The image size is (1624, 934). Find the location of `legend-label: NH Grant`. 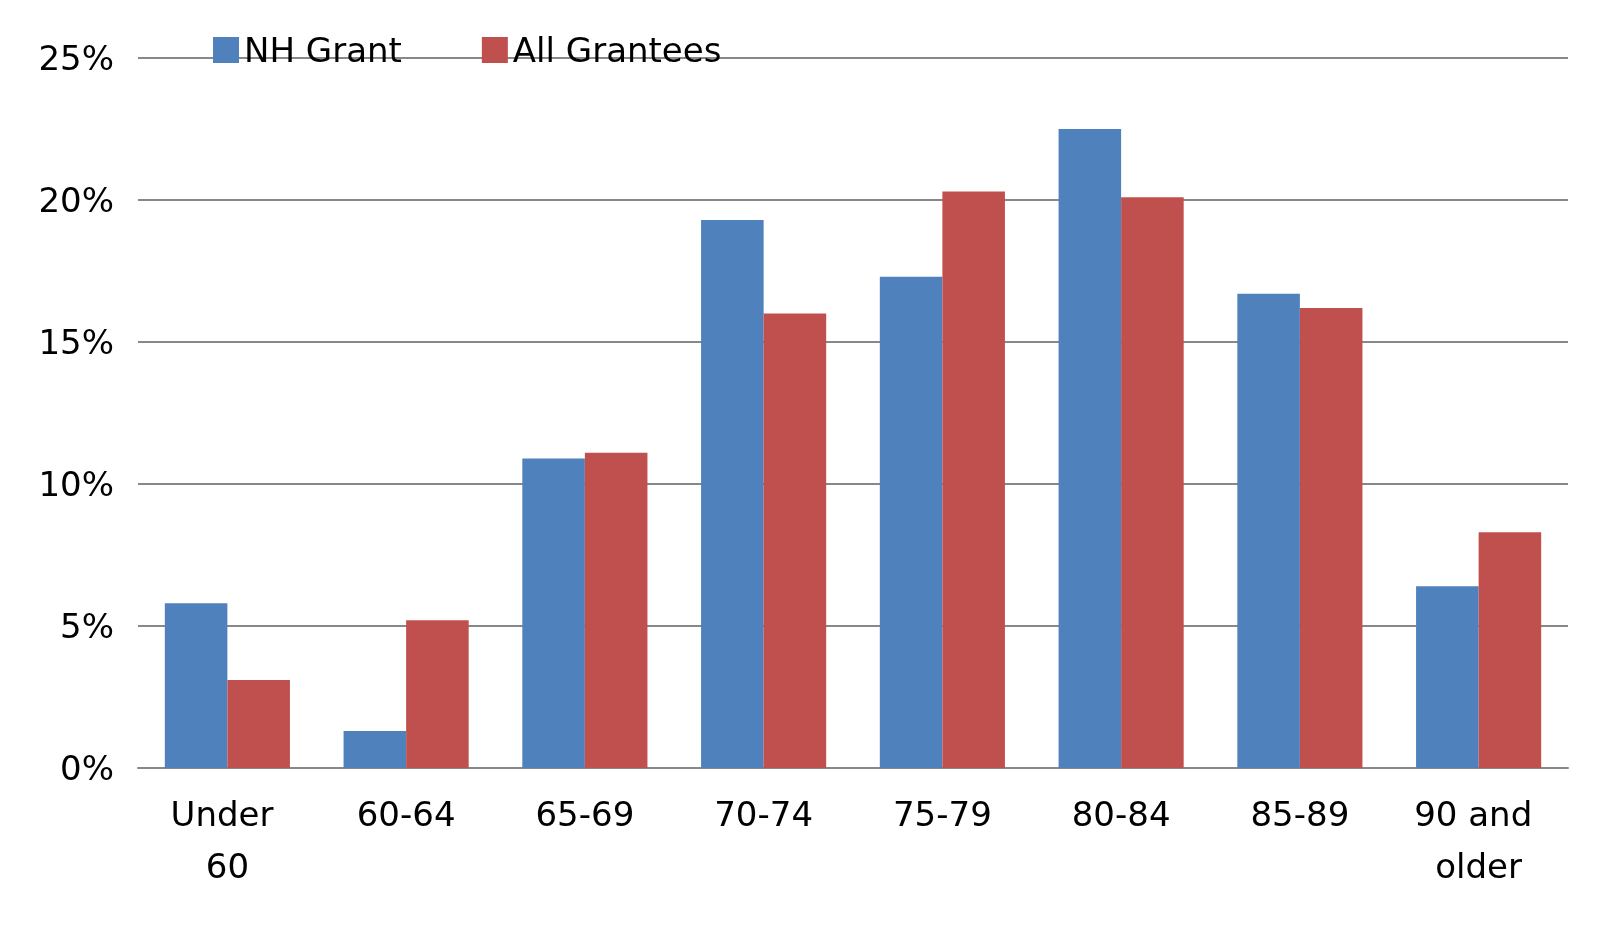

legend-label: NH Grant is located at coordinates (323, 50).